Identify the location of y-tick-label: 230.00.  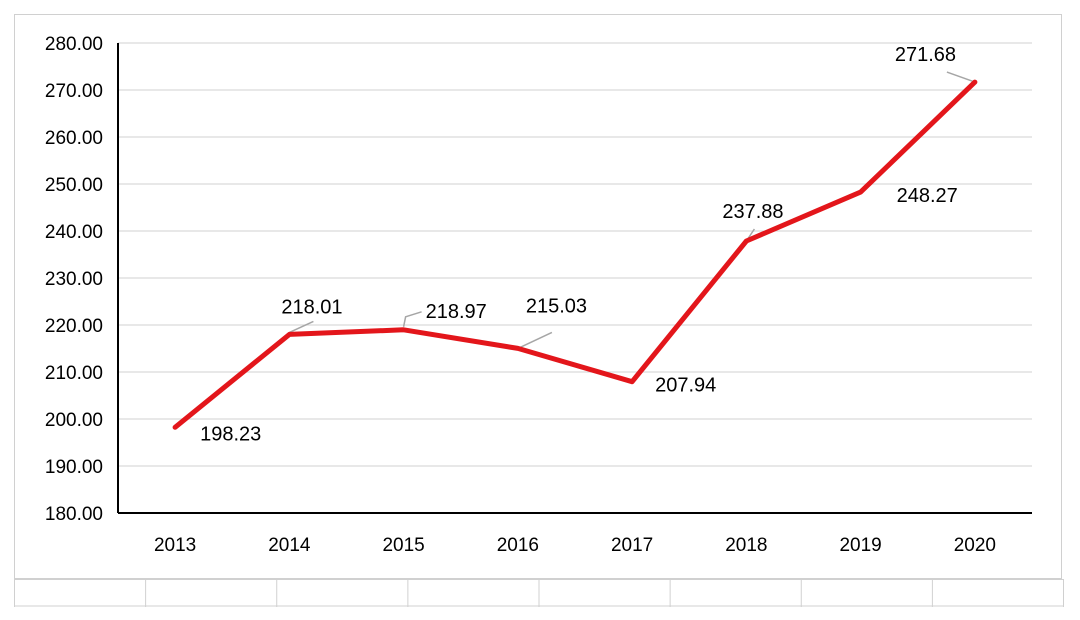
(74, 279).